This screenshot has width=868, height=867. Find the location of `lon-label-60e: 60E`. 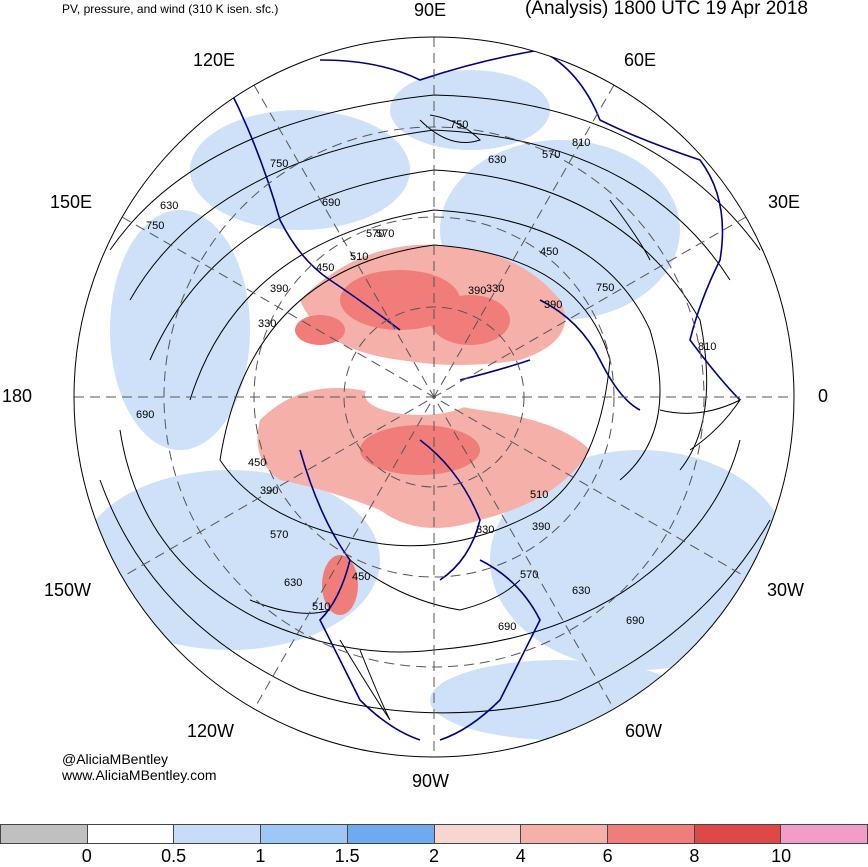

lon-label-60e: 60E is located at coordinates (640, 60).